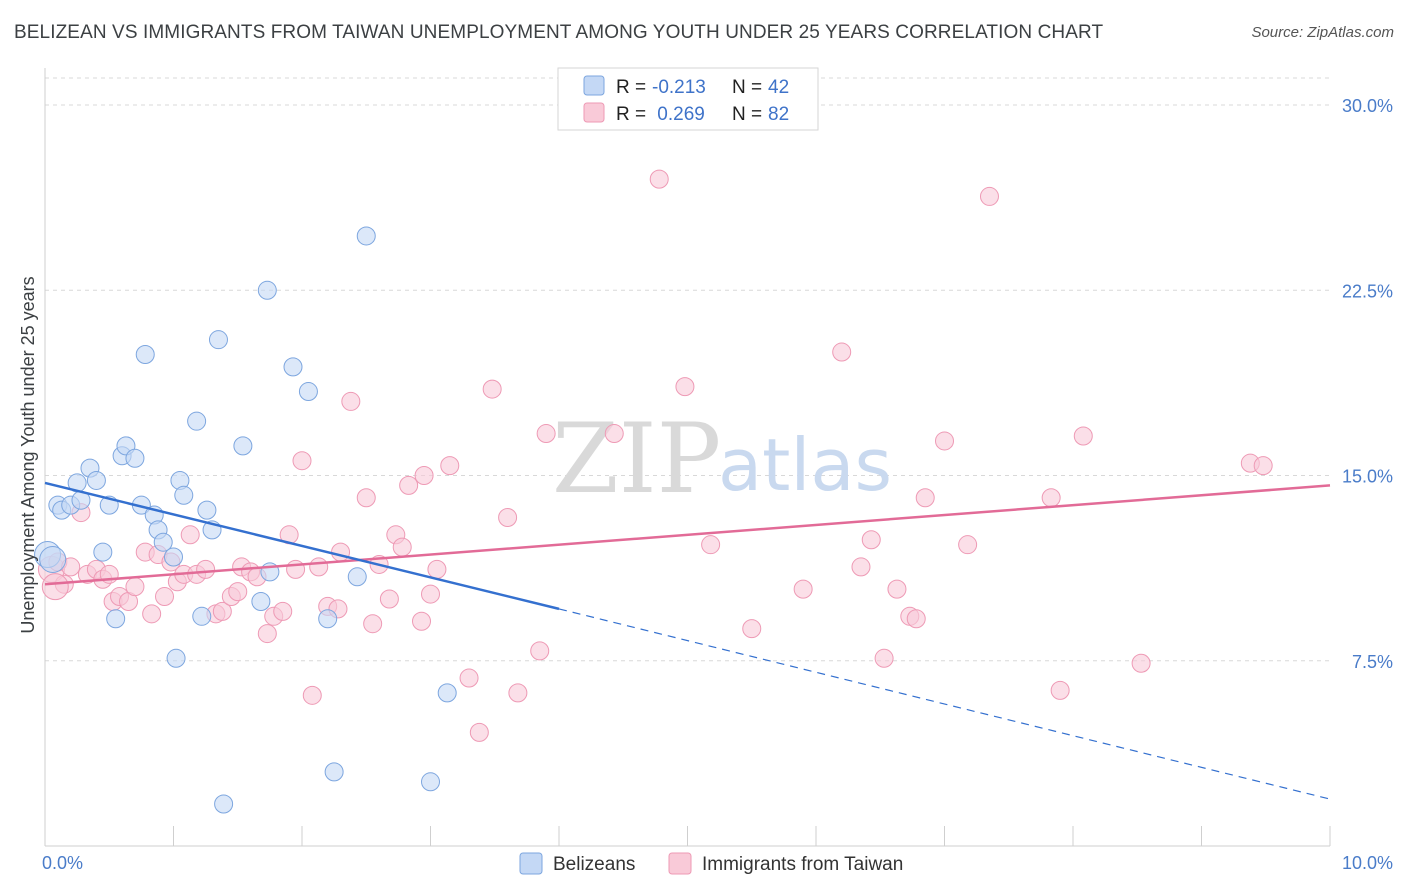  I want to click on trend-line-belizeans, so click(302, 546).